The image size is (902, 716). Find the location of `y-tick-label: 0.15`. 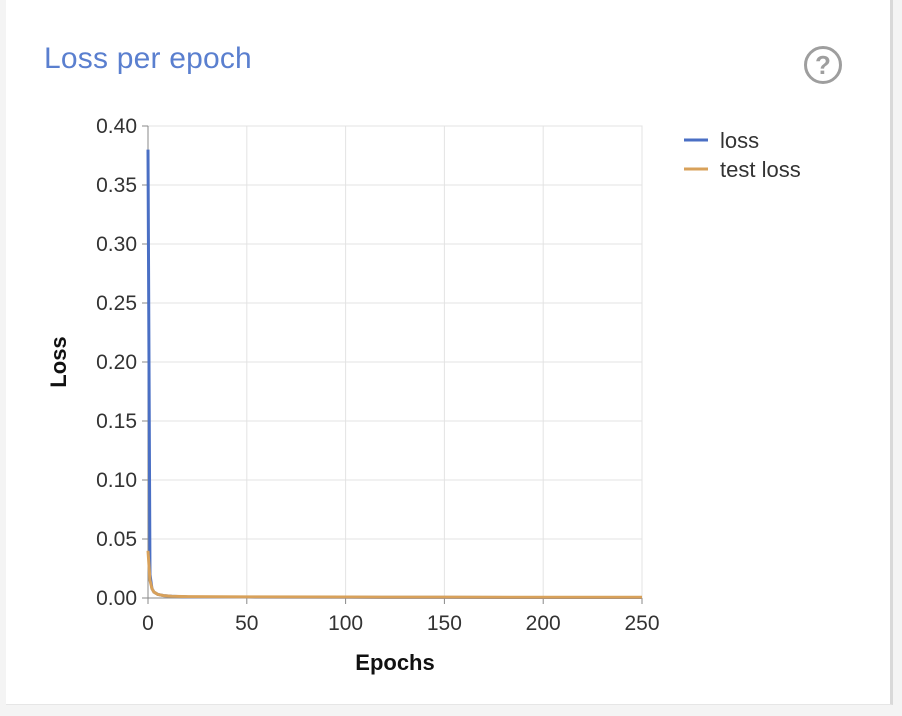

y-tick-label: 0.15 is located at coordinates (116, 421).